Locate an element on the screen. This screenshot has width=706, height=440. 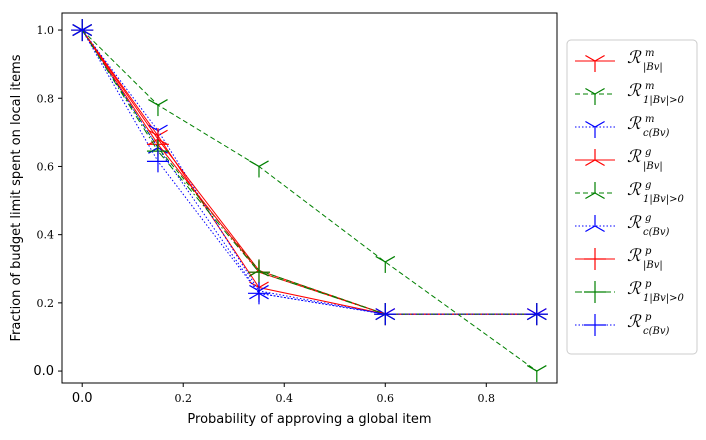
x-tick-label: 0.2 is located at coordinates (183, 398).